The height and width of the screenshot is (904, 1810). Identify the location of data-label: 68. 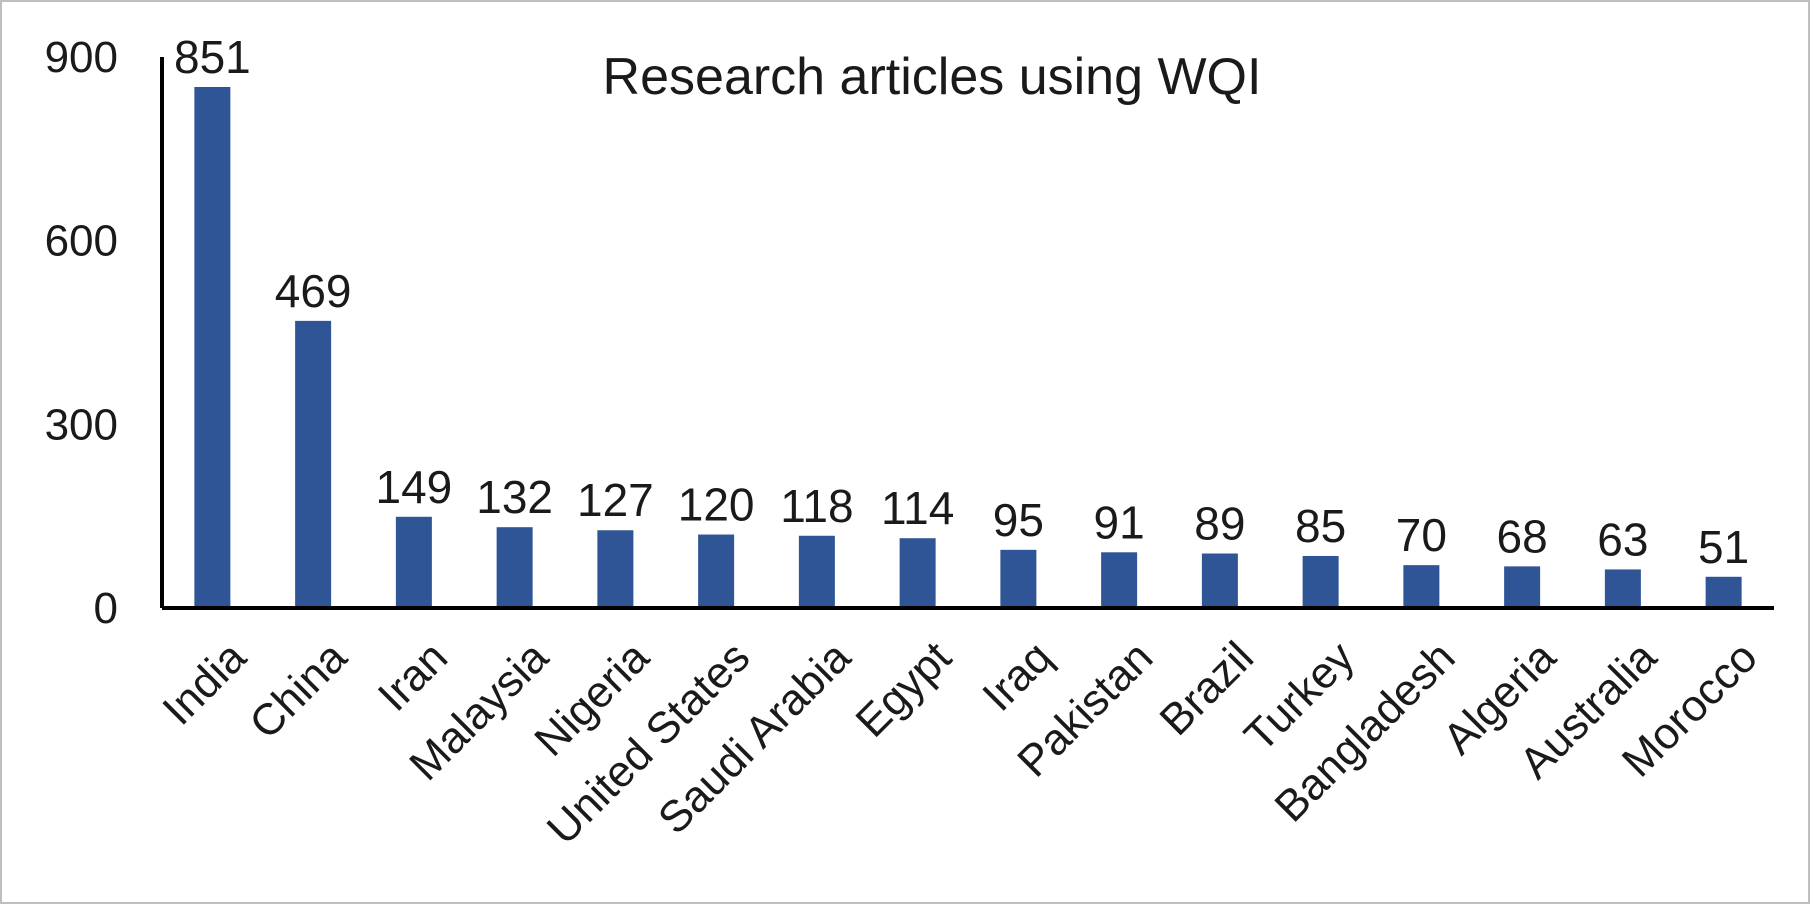
(1522, 536).